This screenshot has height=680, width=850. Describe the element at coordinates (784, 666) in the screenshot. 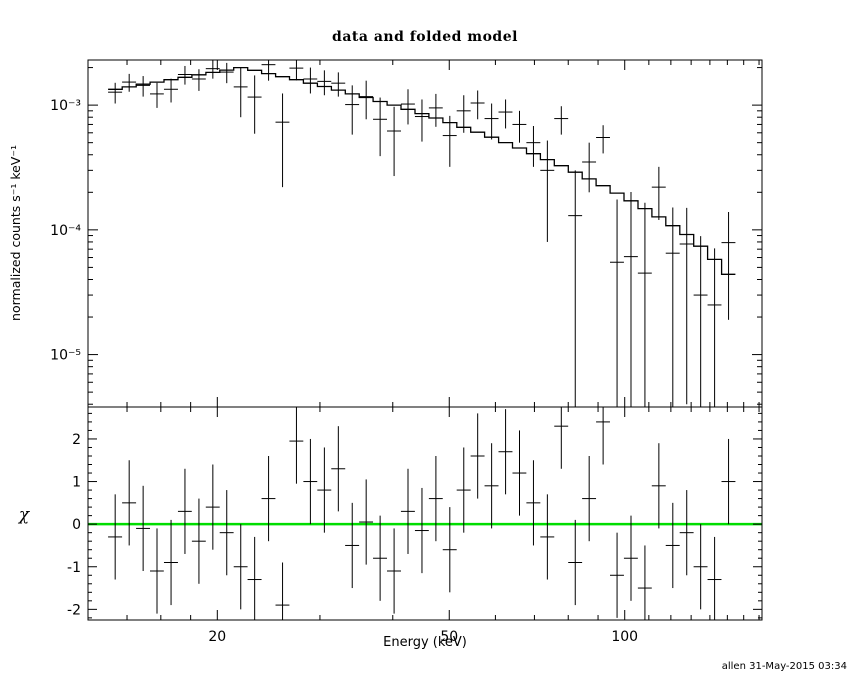

I see `footer-credit: allen 31-May-2015 03:34` at that location.